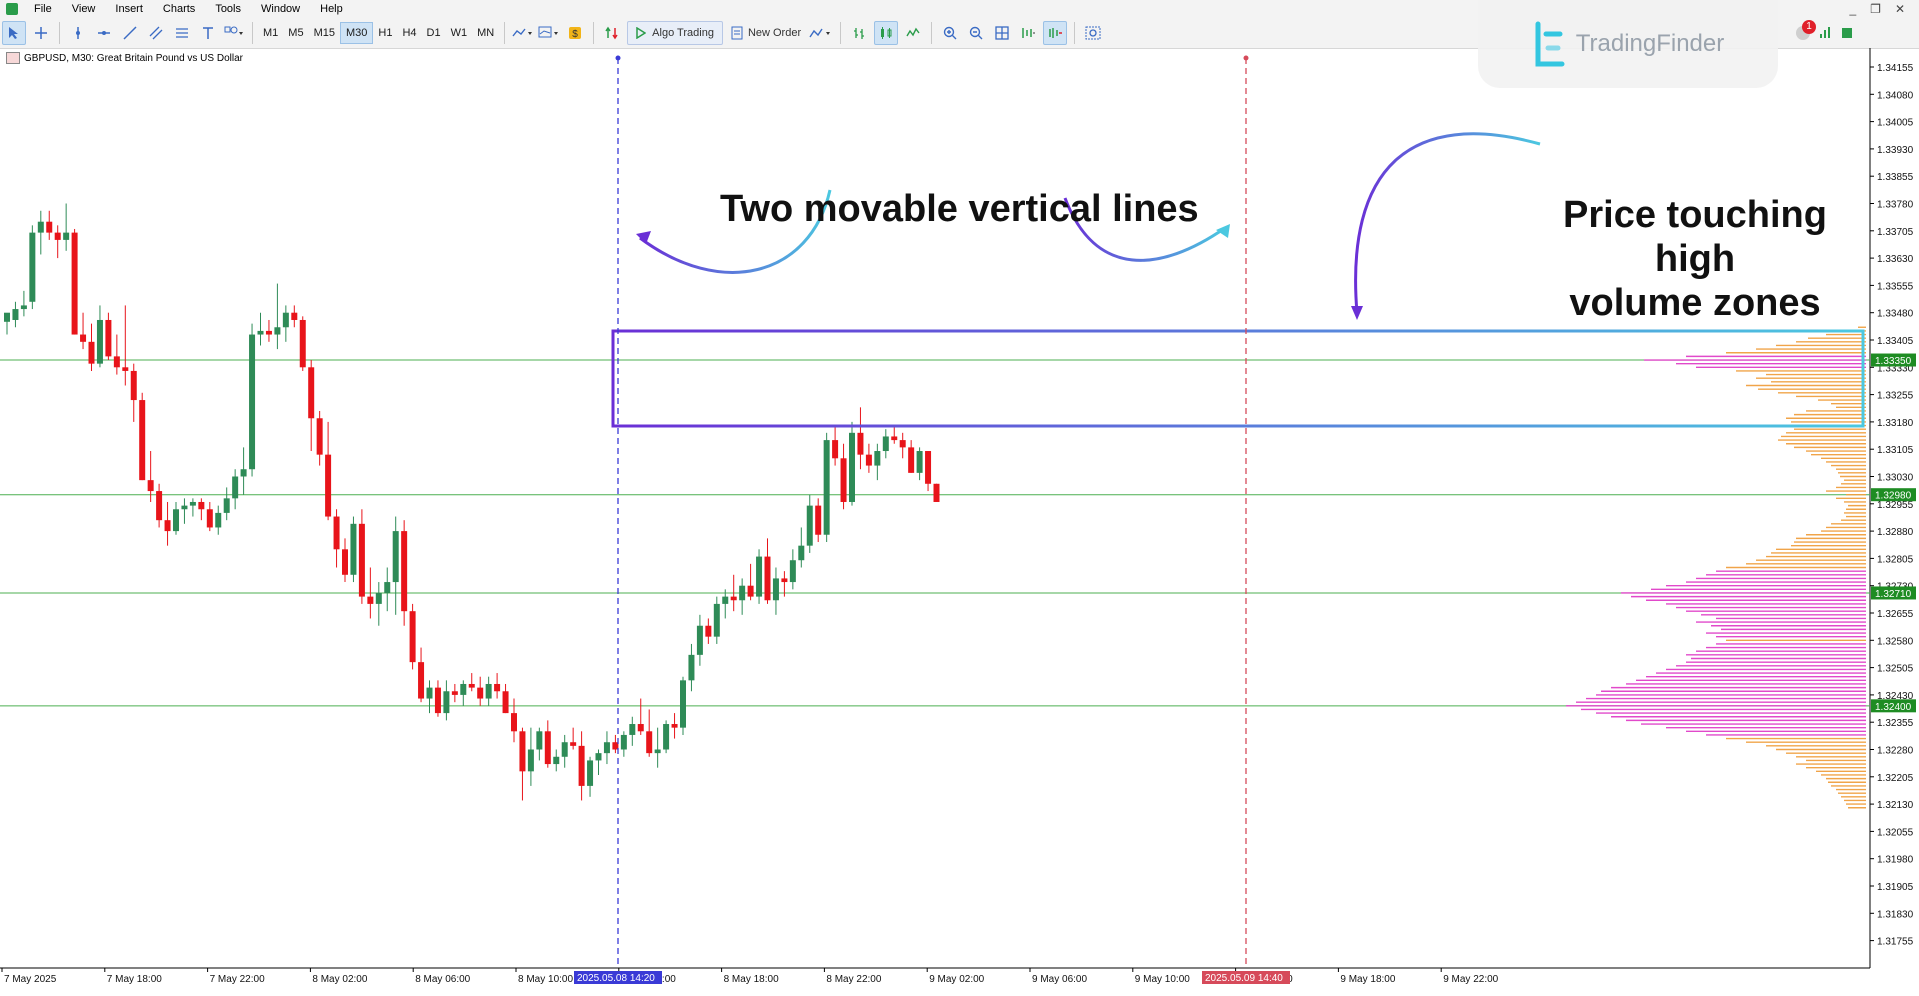 The image size is (1919, 996). I want to click on price-tag-label: 1.32400, so click(1893, 707).